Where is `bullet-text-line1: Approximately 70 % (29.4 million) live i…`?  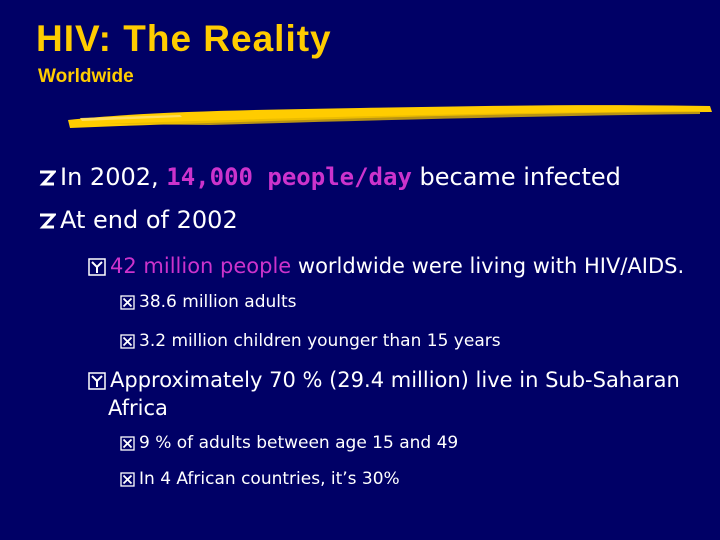 bullet-text-line1: Approximately 70 % (29.4 million) live i… is located at coordinates (395, 380).